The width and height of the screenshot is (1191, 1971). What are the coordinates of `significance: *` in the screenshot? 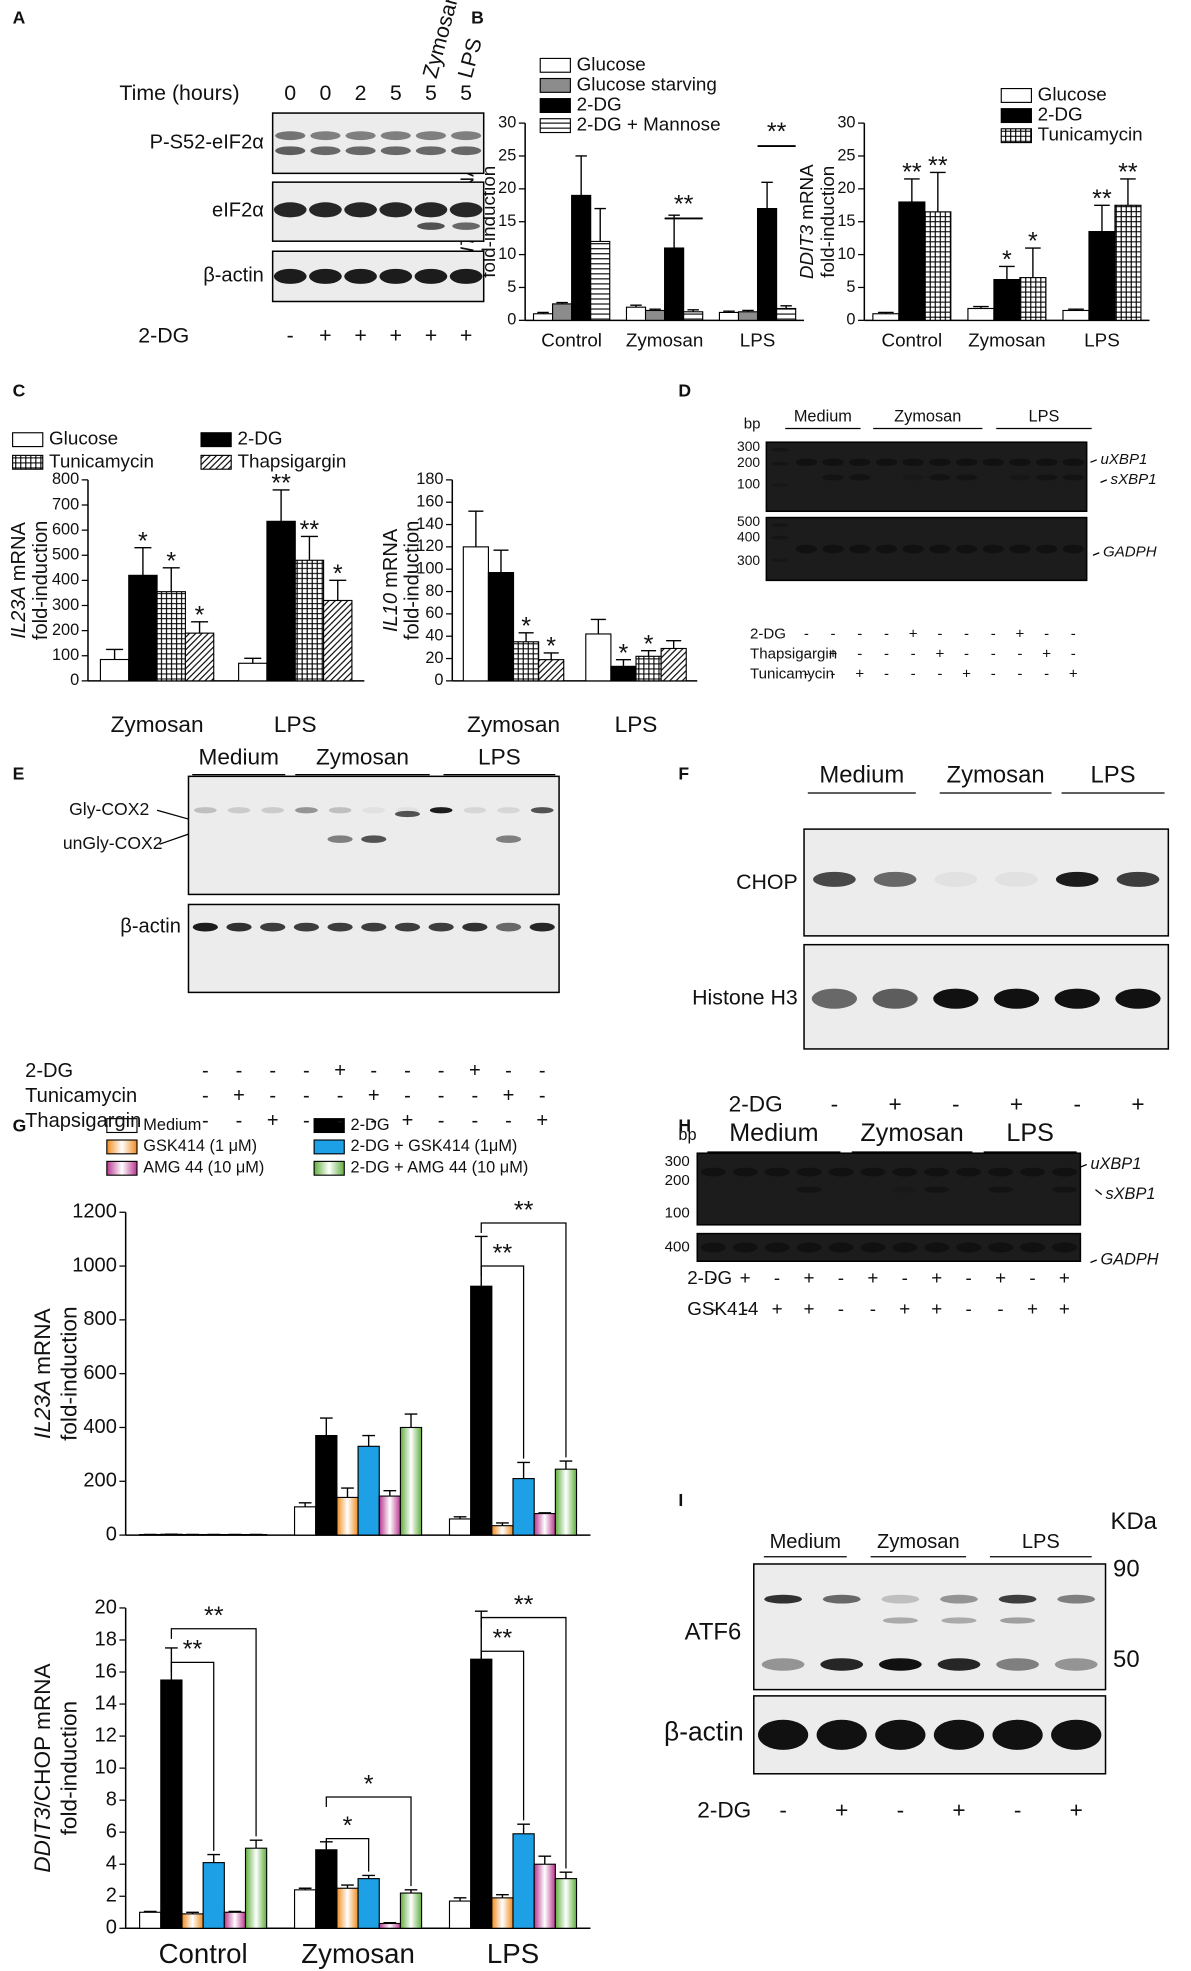 It's located at (171, 561).